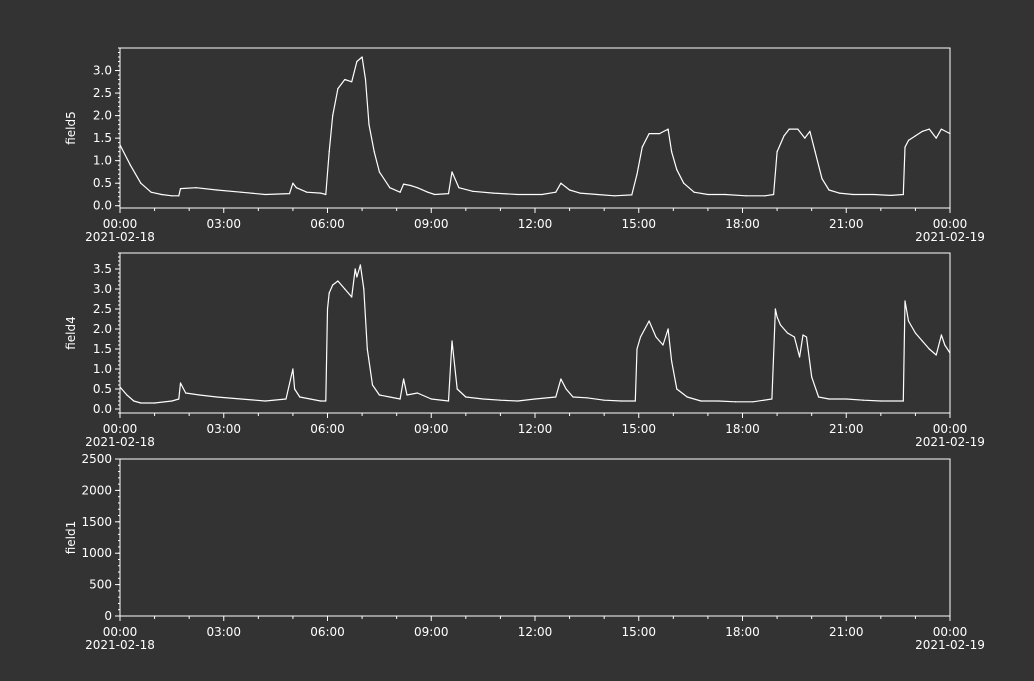  What do you see at coordinates (846, 429) in the screenshot?
I see `x-tick-label: 21:00` at bounding box center [846, 429].